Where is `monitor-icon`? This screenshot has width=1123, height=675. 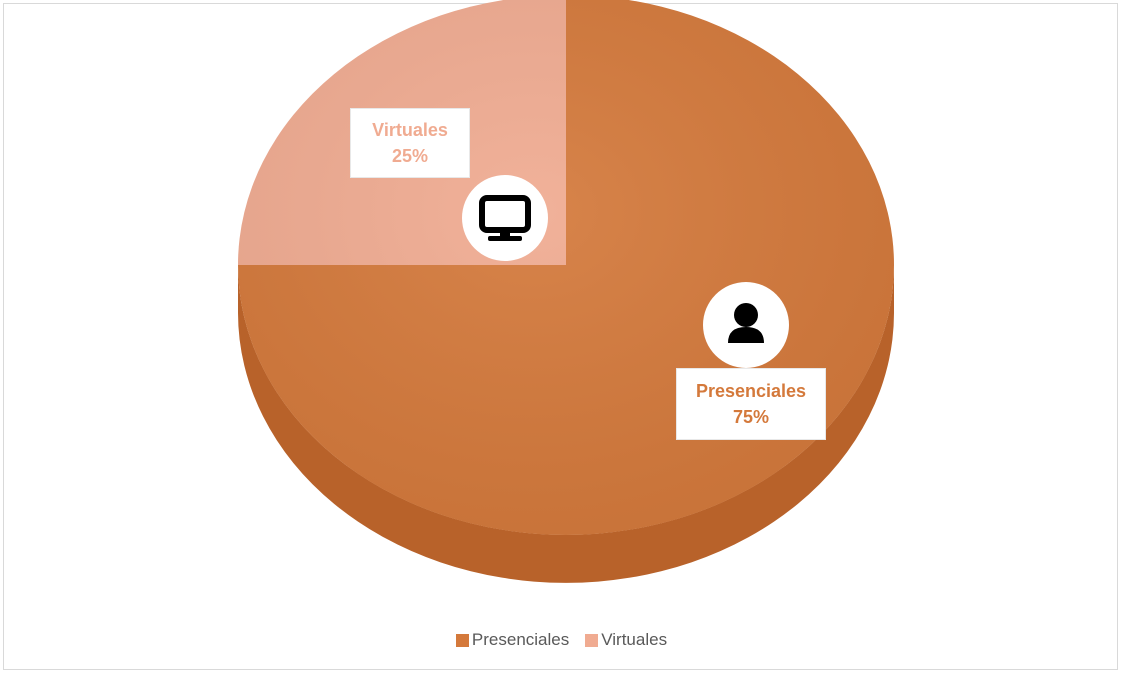 monitor-icon is located at coordinates (505, 218).